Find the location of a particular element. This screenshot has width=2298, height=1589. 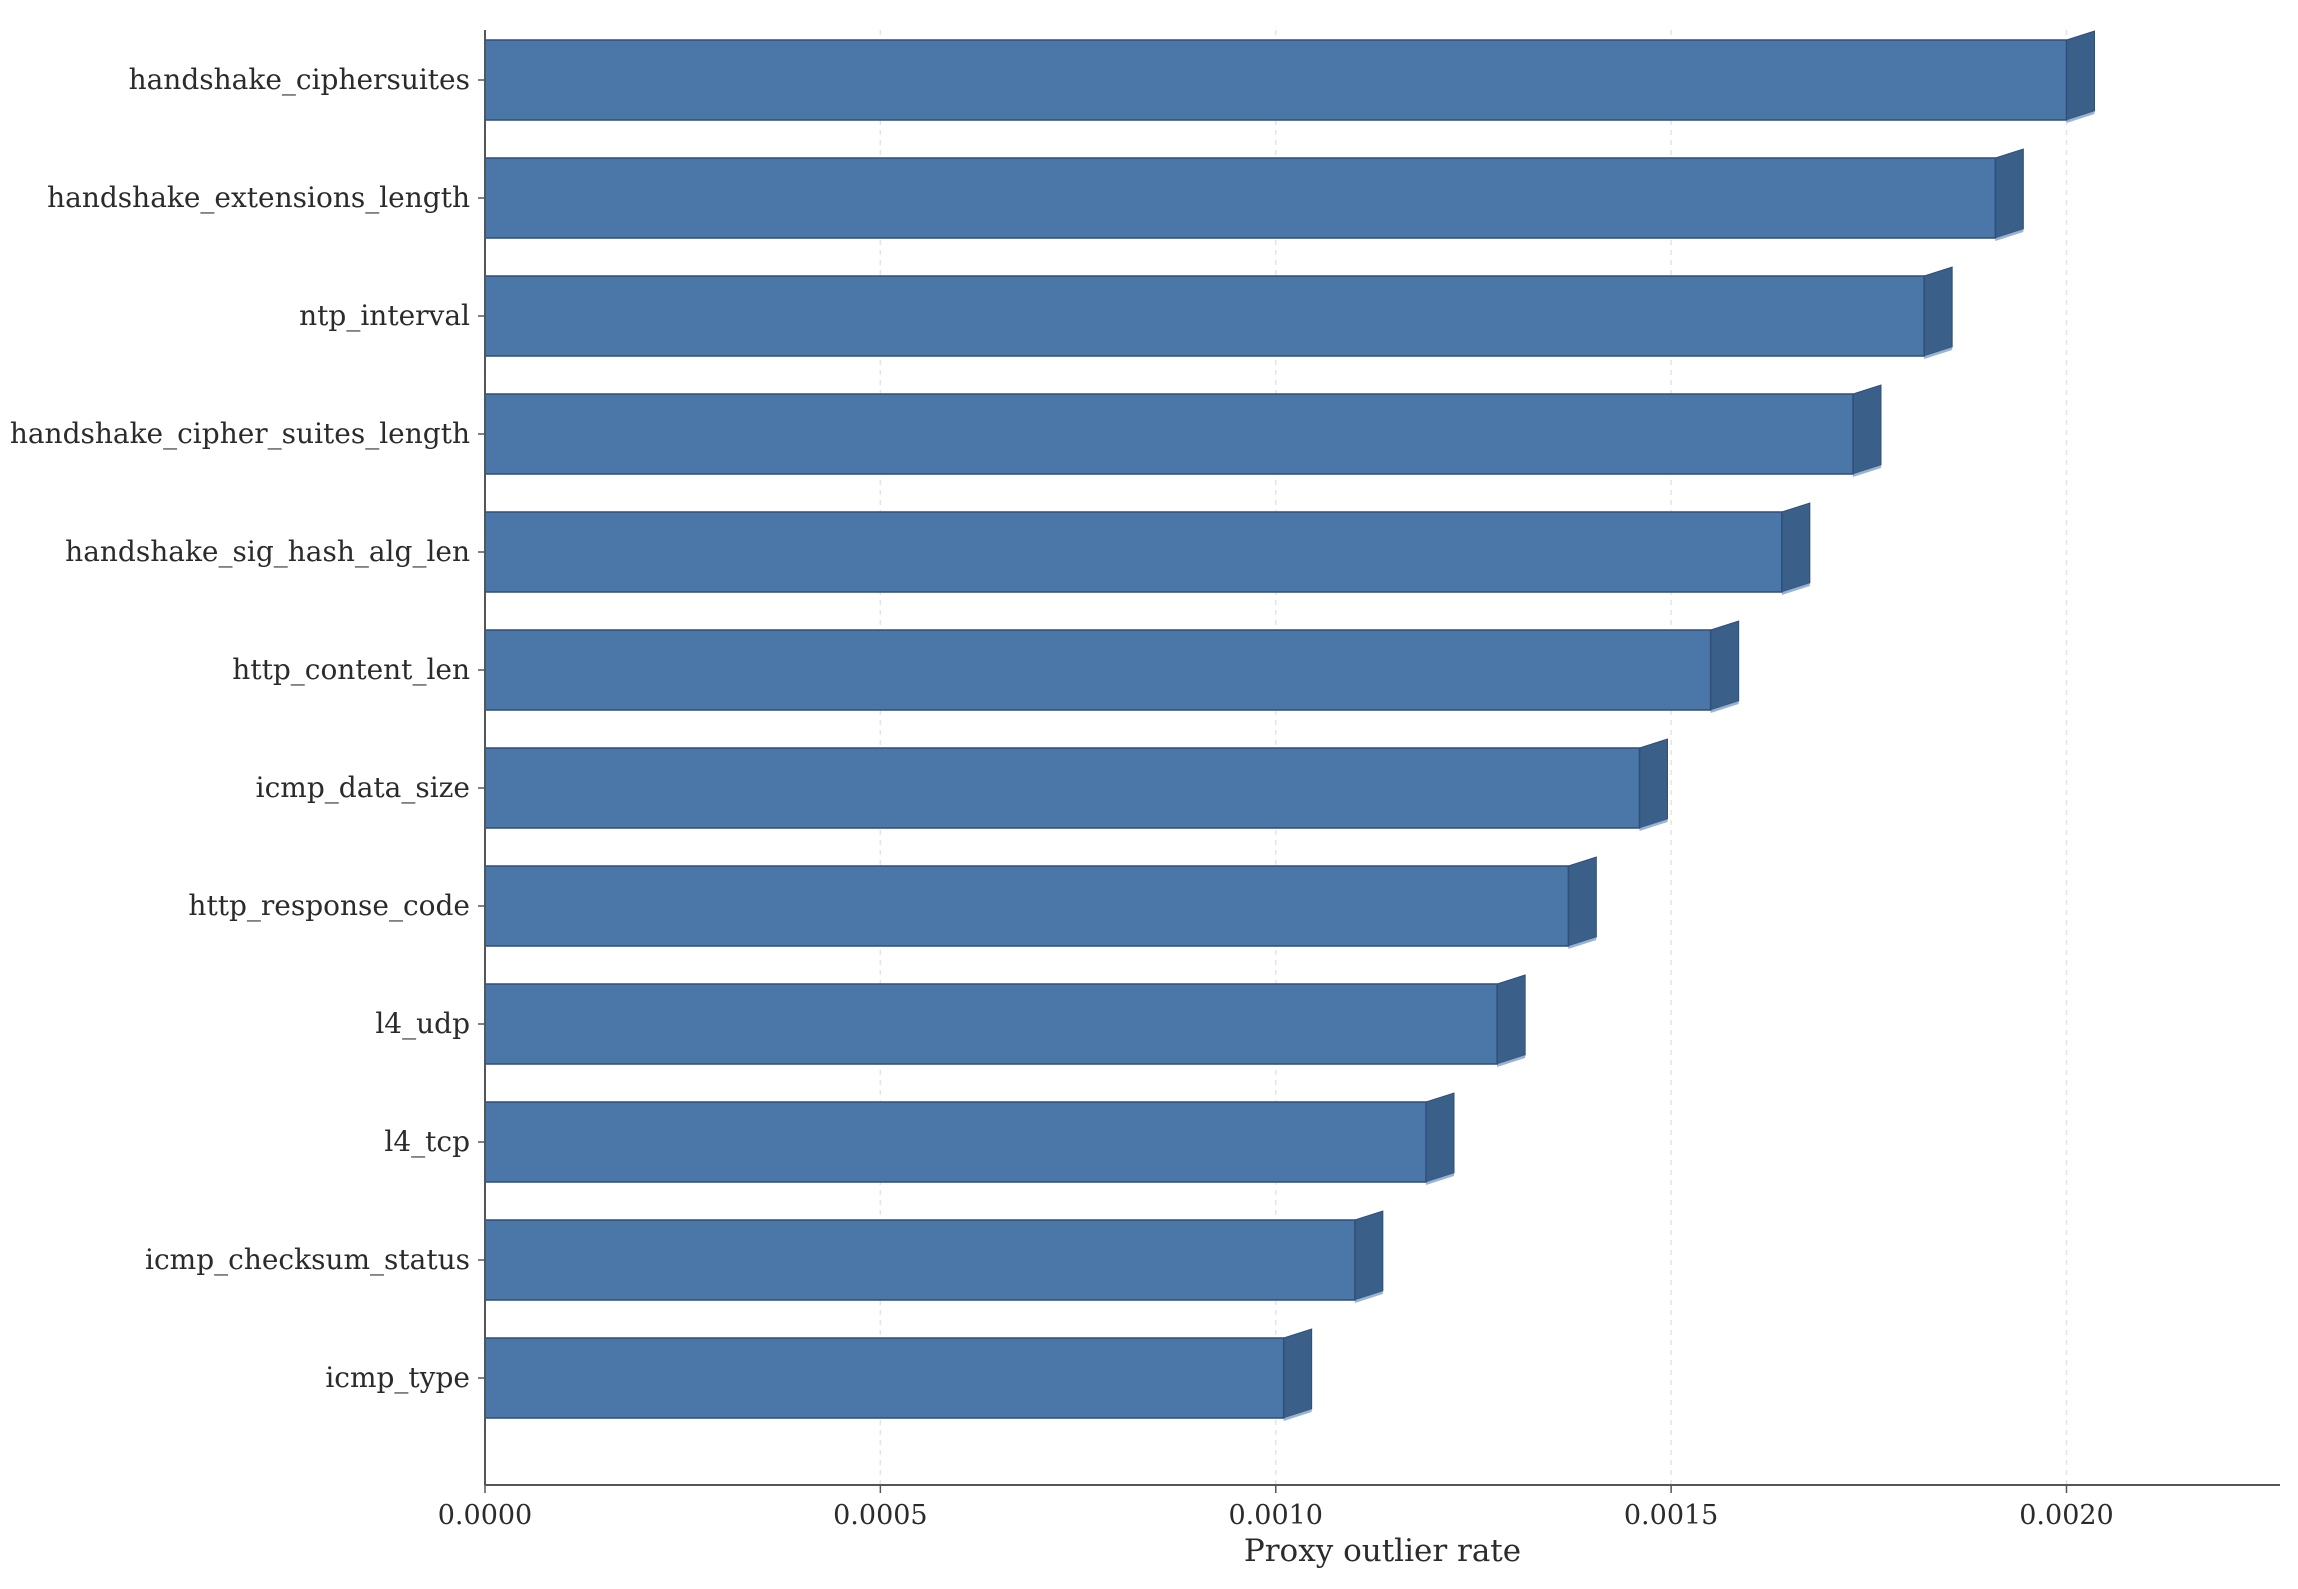

y-tick-label: http_response_code is located at coordinates (329, 905).